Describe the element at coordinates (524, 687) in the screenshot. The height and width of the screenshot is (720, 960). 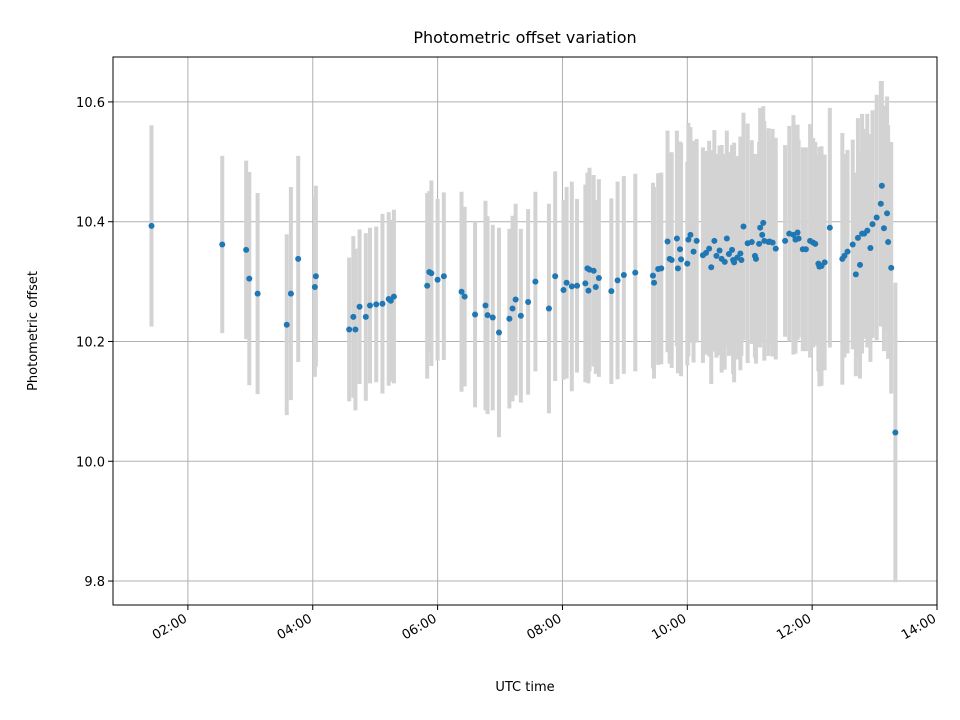
I see `x-axis-label: UTC time` at that location.